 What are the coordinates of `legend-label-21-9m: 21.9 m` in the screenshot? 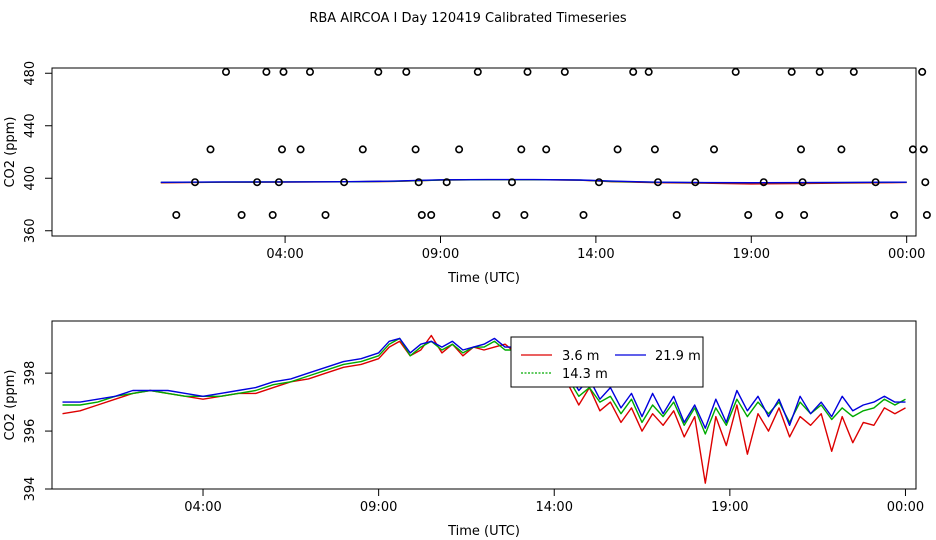 It's located at (678, 356).